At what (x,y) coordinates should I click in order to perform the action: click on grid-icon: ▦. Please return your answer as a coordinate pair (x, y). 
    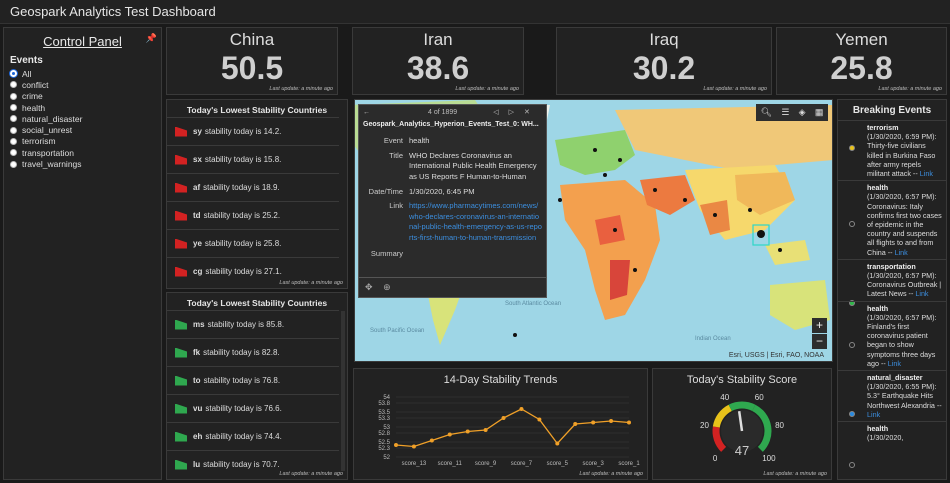
    Looking at the image, I should click on (819, 112).